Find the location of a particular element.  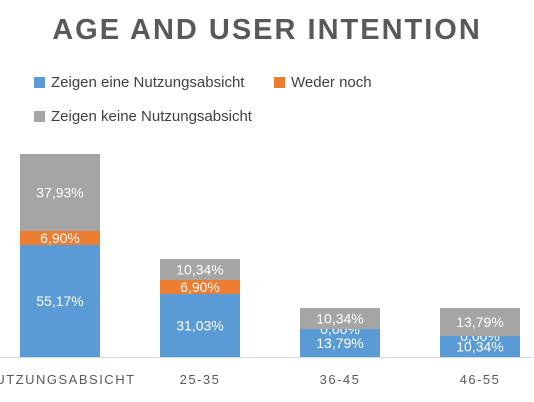

legend-label: Weder noch is located at coordinates (331, 82).